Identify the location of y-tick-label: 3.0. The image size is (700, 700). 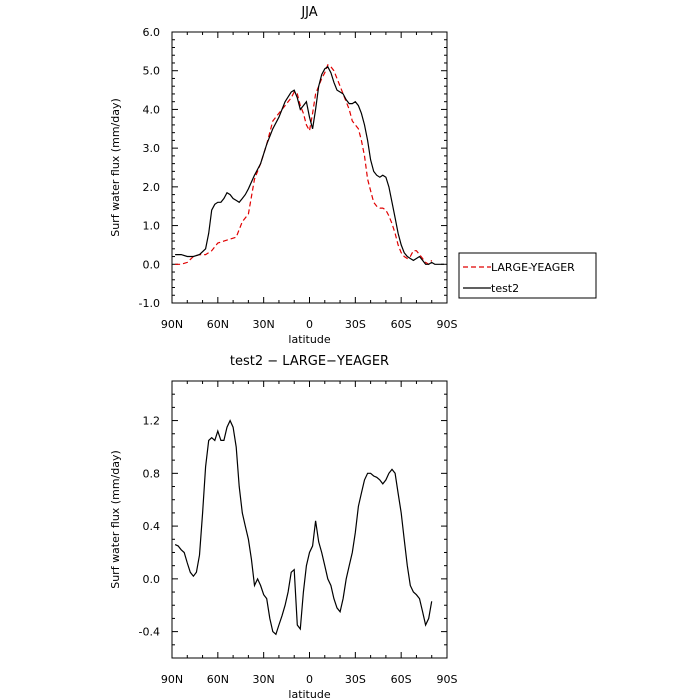
(152, 148).